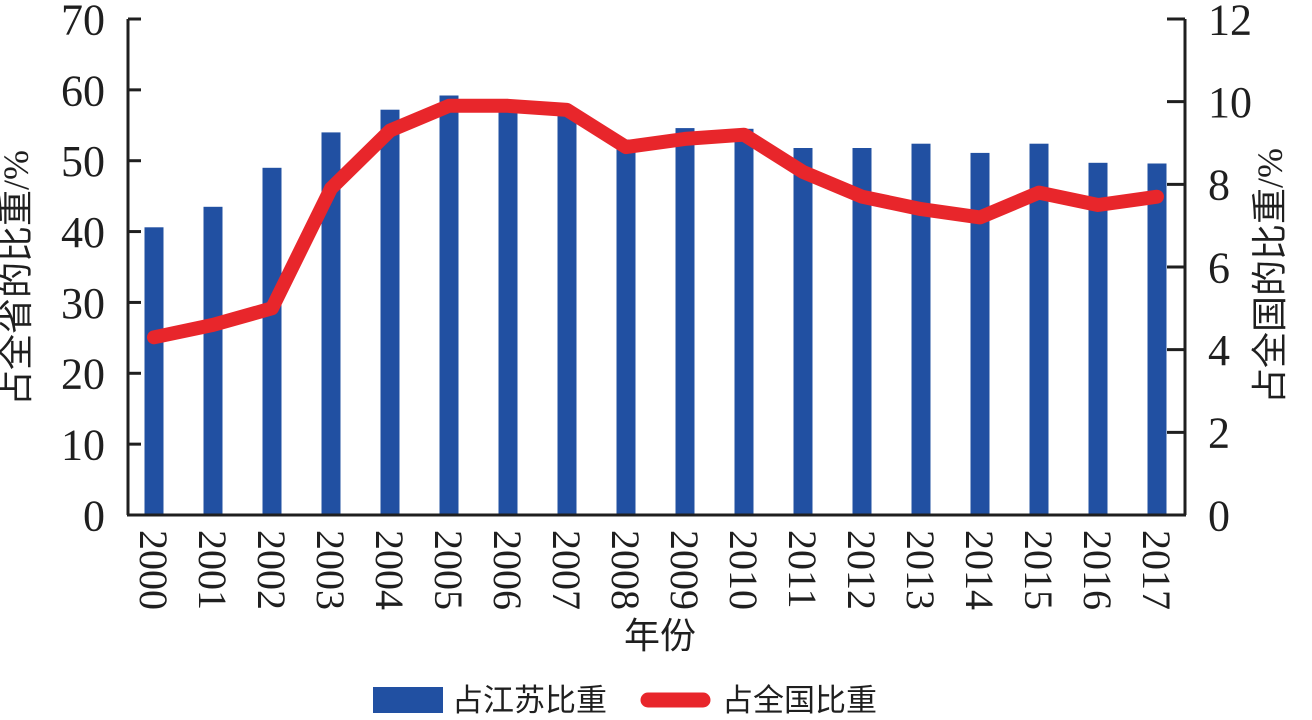  What do you see at coordinates (802, 569) in the screenshot?
I see `year-label-2011: 2011` at bounding box center [802, 569].